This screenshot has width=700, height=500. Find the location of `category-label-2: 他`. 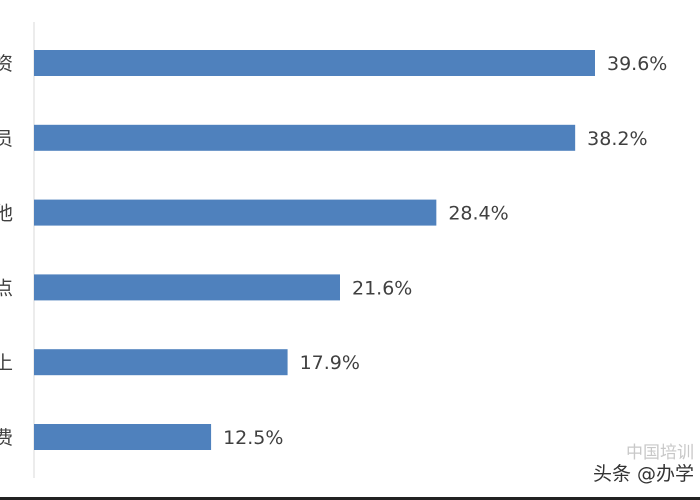

category-label-2: 他 is located at coordinates (6, 214).